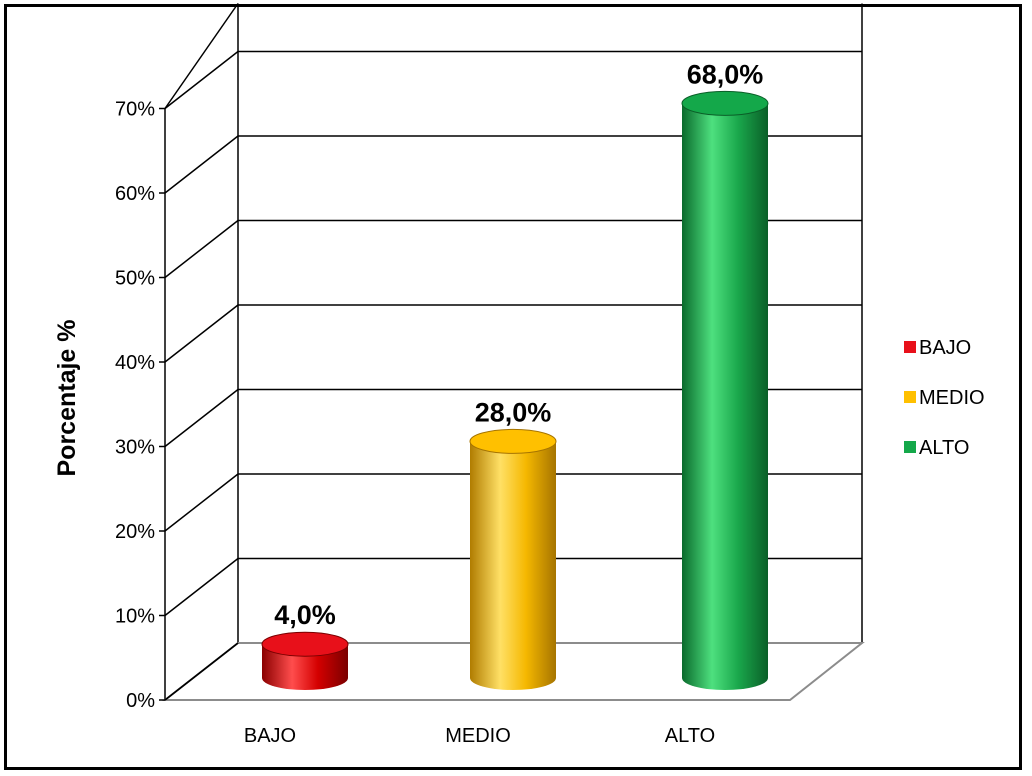 Image resolution: width=1032 pixels, height=776 pixels. Describe the element at coordinates (945, 348) in the screenshot. I see `legend-label: BAJO` at that location.